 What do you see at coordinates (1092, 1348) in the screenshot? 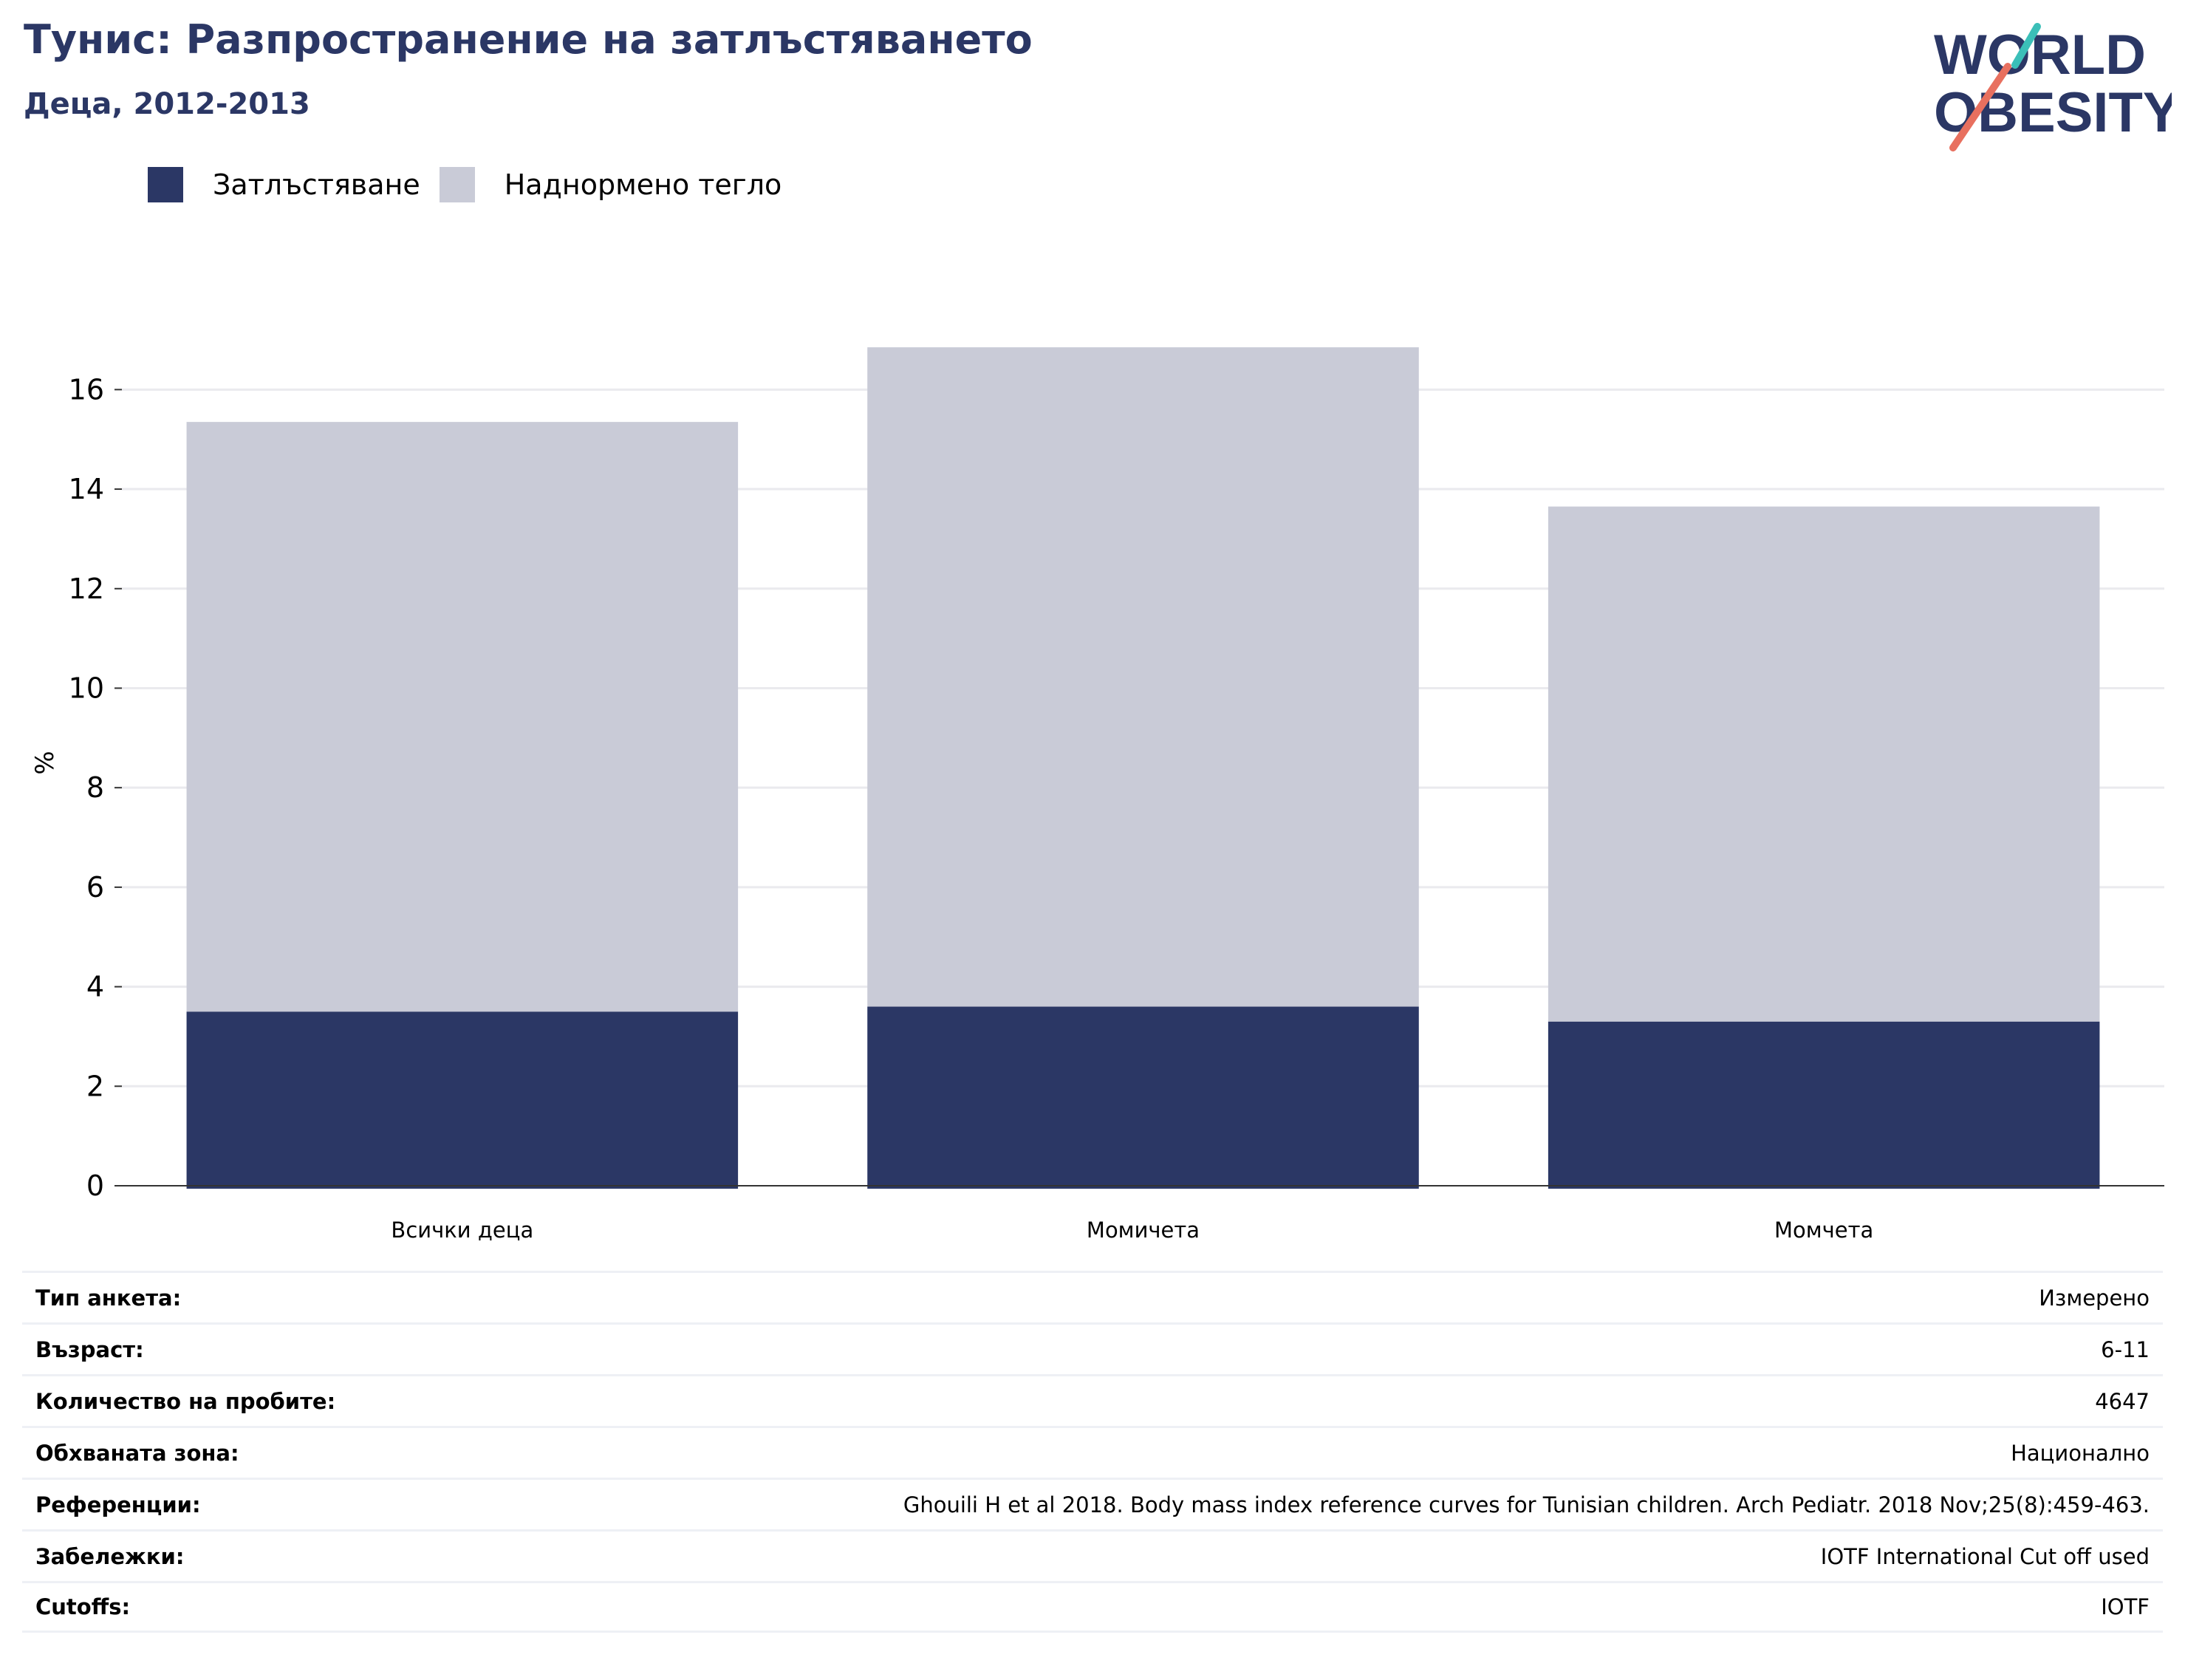
I see `info-row: Възраст: 6-11` at bounding box center [1092, 1348].